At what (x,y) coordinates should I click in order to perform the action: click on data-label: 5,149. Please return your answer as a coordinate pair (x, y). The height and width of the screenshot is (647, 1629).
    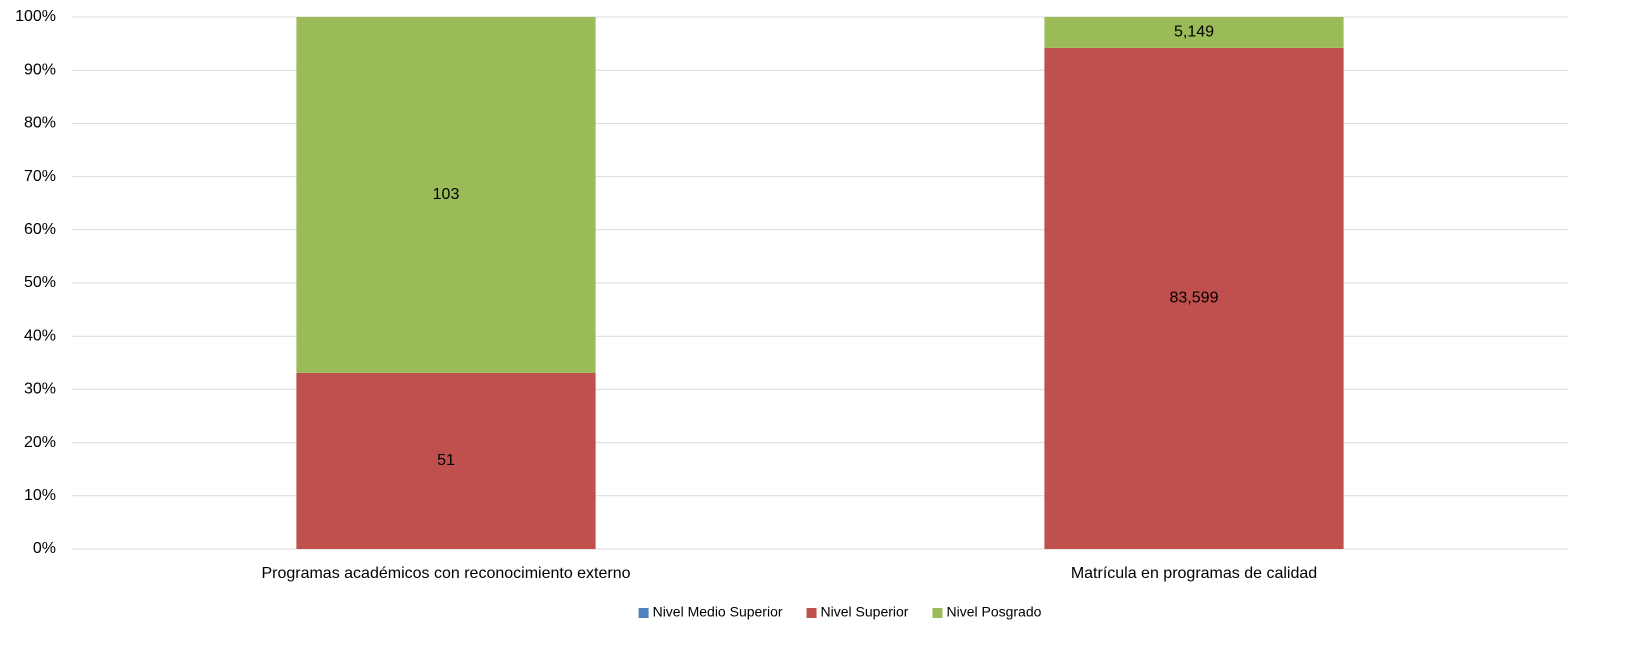
    Looking at the image, I should click on (1194, 32).